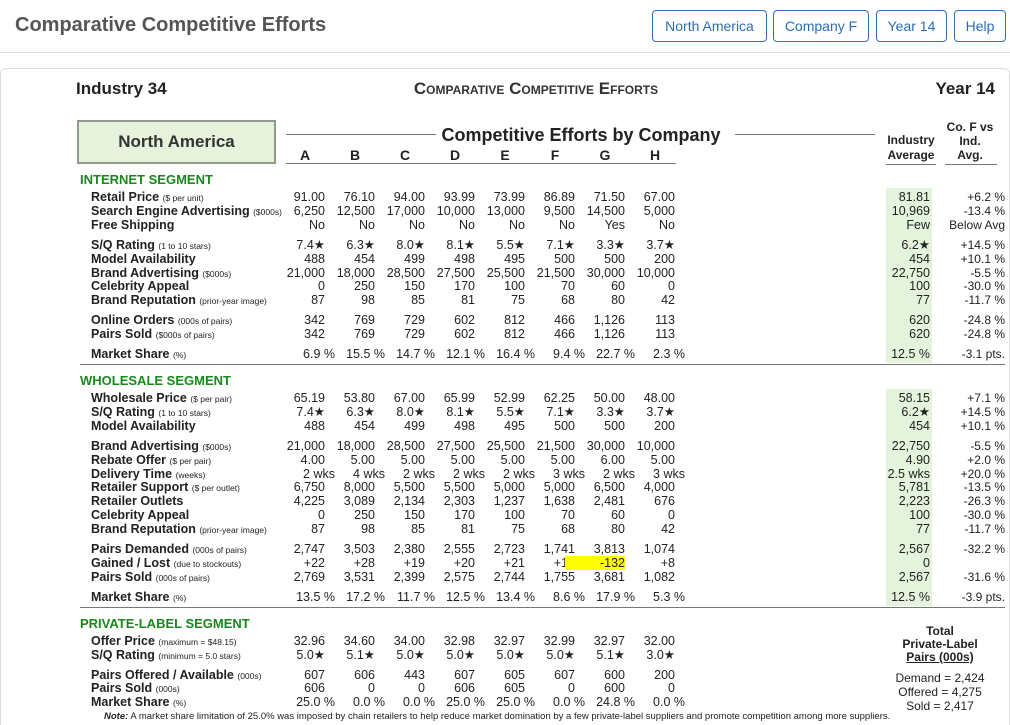 This screenshot has width=1010, height=725. What do you see at coordinates (186, 211) in the screenshot?
I see `row-label: Search Engine Advertising ($000s)` at bounding box center [186, 211].